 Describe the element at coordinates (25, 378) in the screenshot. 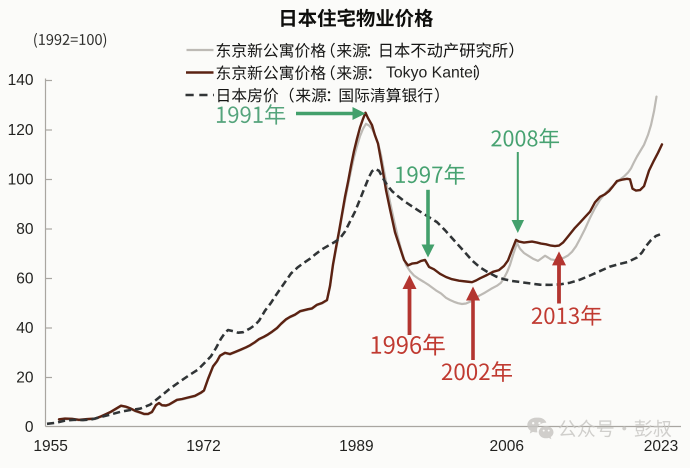

I see `svg-text: 20` at that location.